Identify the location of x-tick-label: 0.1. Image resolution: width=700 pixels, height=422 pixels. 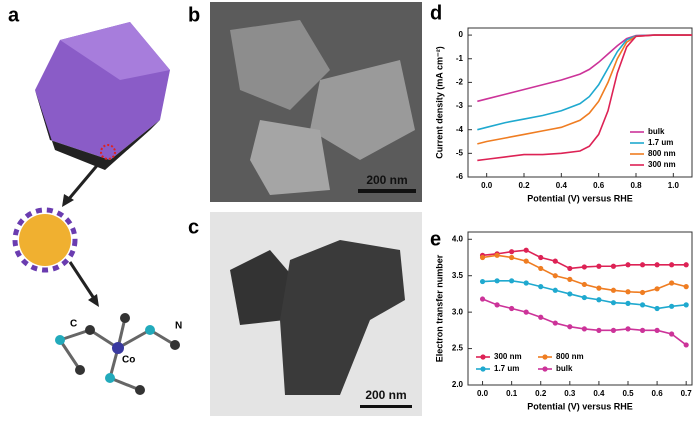
(512, 393).